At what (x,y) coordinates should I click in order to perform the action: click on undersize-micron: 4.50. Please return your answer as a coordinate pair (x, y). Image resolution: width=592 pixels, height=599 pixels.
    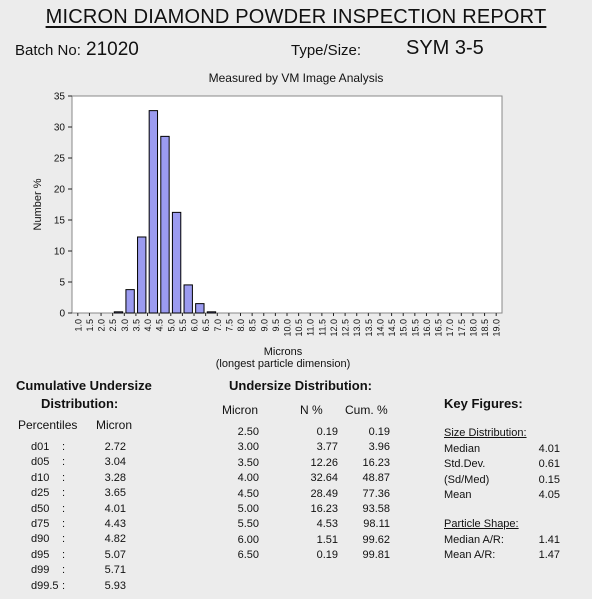
    Looking at the image, I should click on (248, 493).